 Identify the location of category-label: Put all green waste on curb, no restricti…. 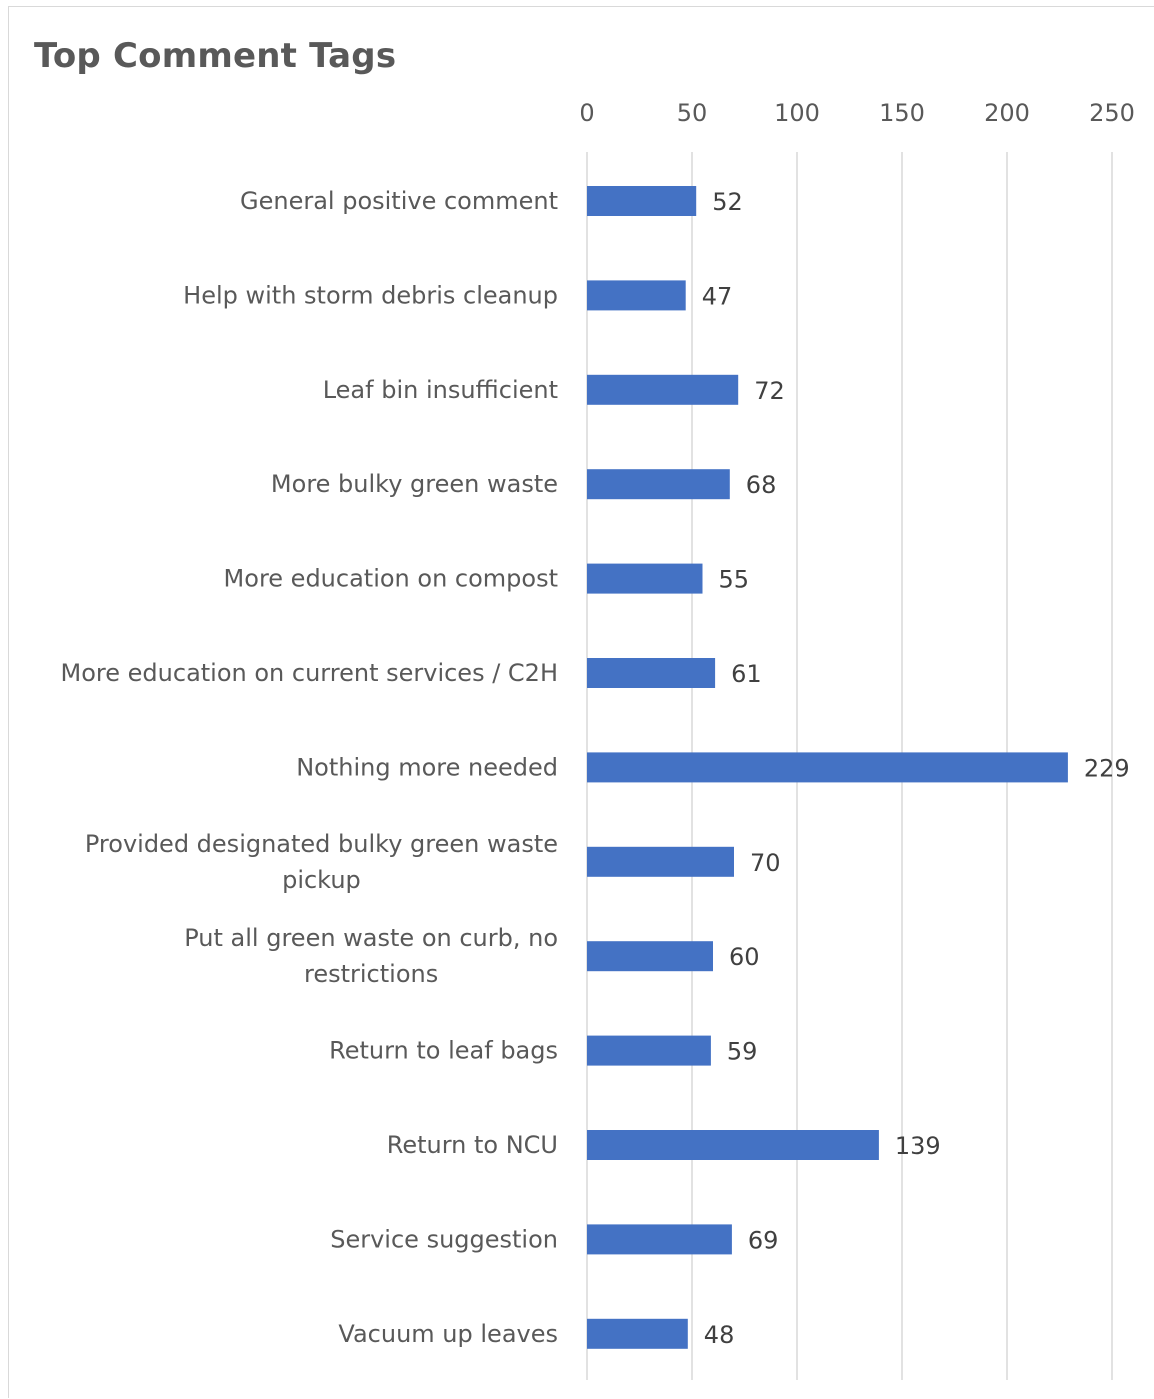
(371, 956).